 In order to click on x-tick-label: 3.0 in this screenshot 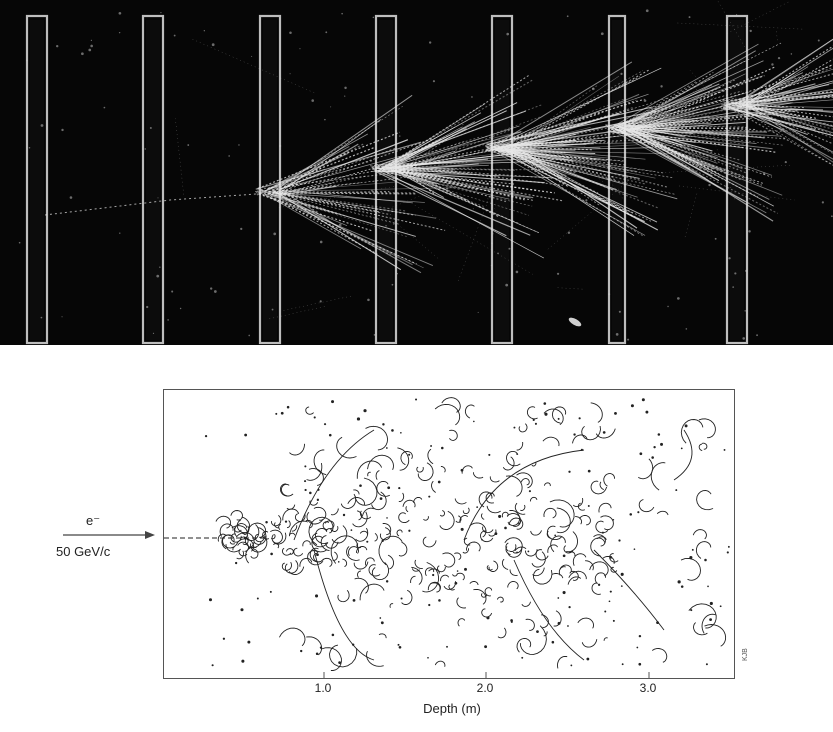, I will do `click(648, 688)`.